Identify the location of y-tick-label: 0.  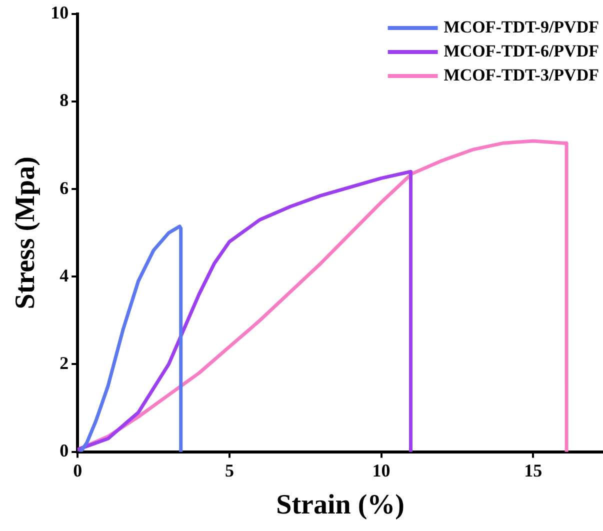
(64, 450).